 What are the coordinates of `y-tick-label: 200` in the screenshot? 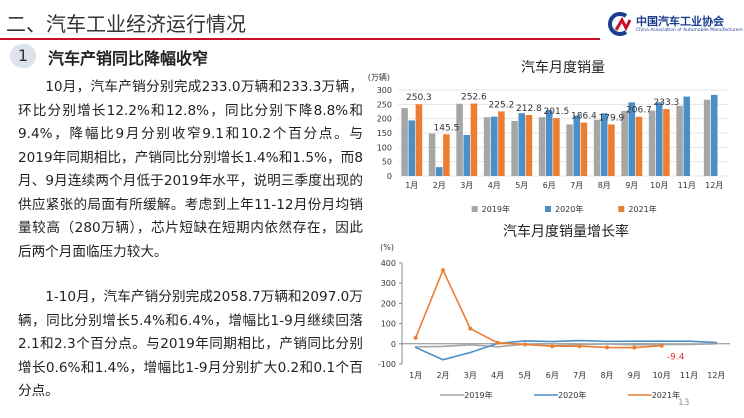 It's located at (384, 119).